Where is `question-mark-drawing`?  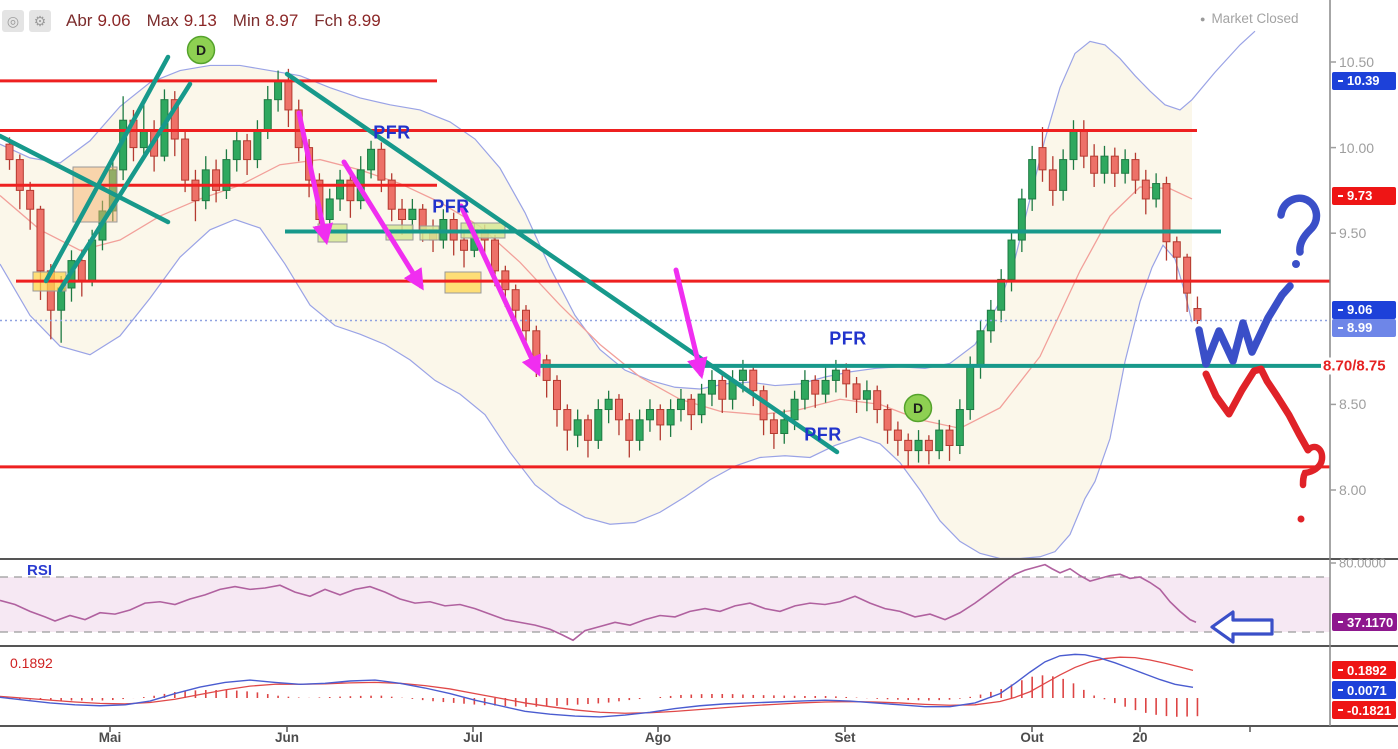 question-mark-drawing is located at coordinates (1299, 225).